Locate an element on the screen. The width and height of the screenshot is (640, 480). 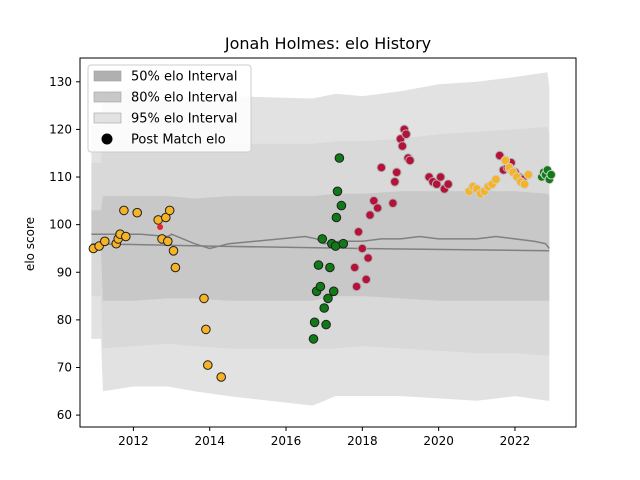
x-tick-label: 2022 is located at coordinates (515, 441).